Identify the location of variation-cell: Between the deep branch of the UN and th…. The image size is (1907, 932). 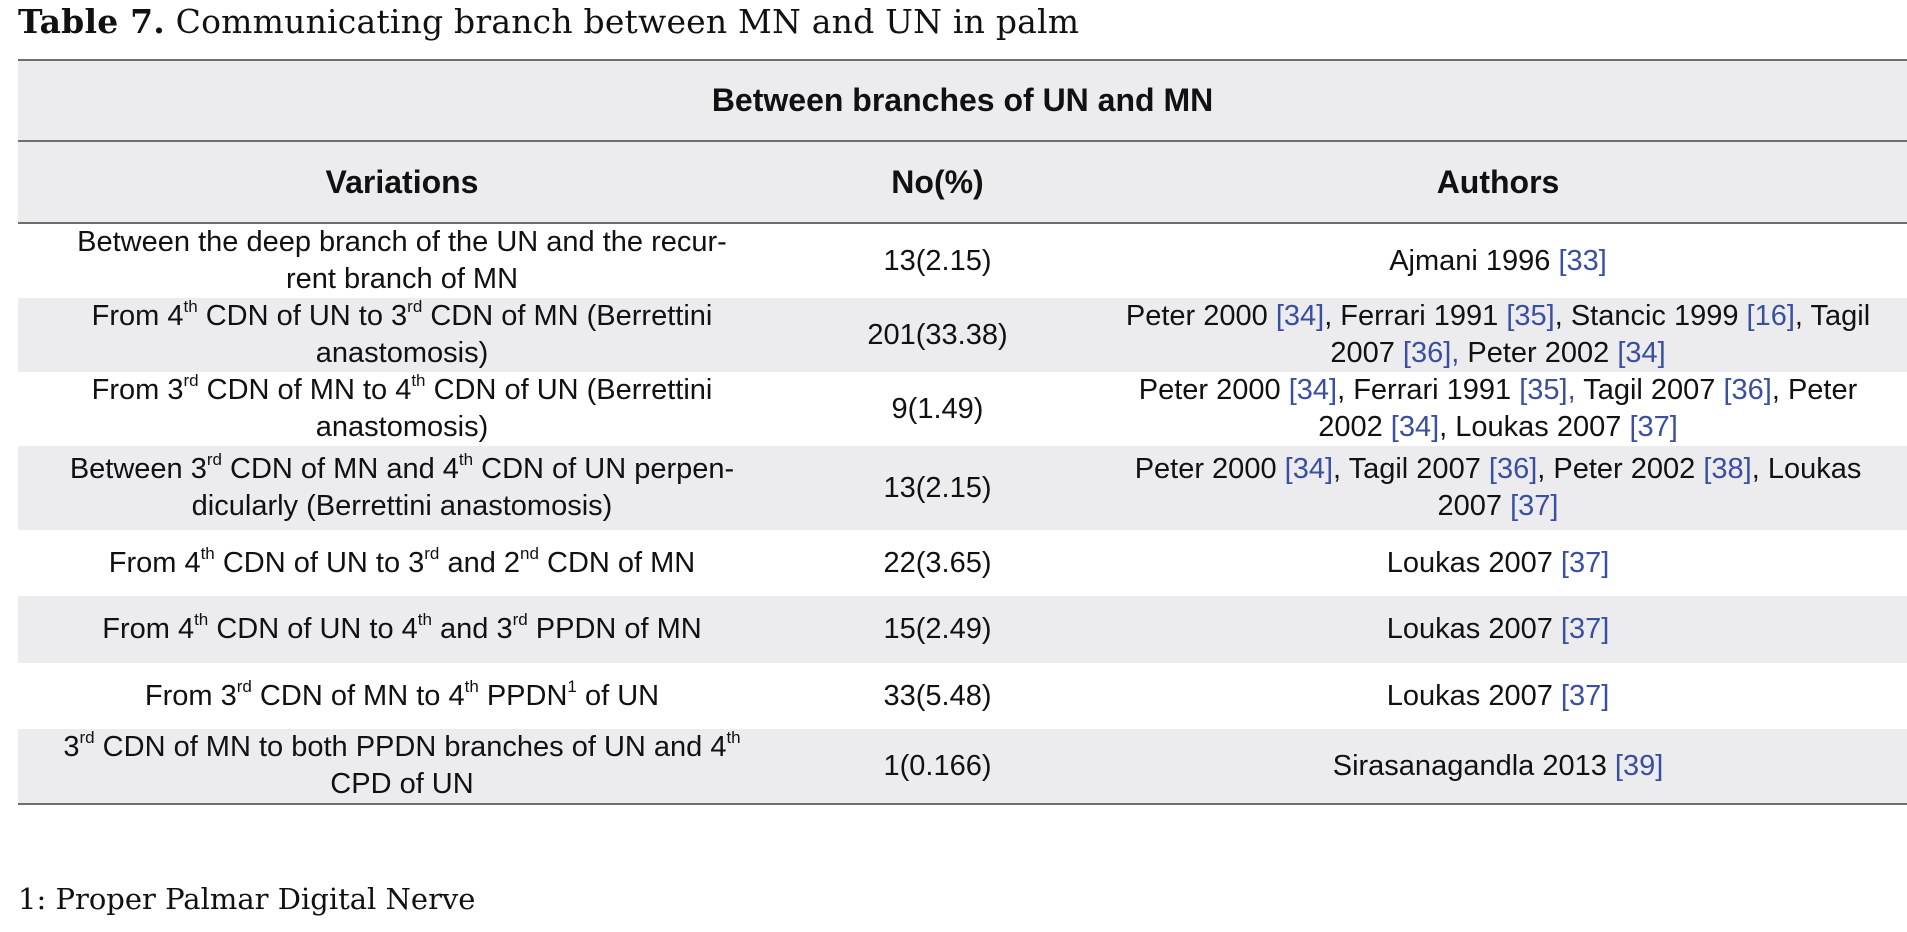
(402, 260).